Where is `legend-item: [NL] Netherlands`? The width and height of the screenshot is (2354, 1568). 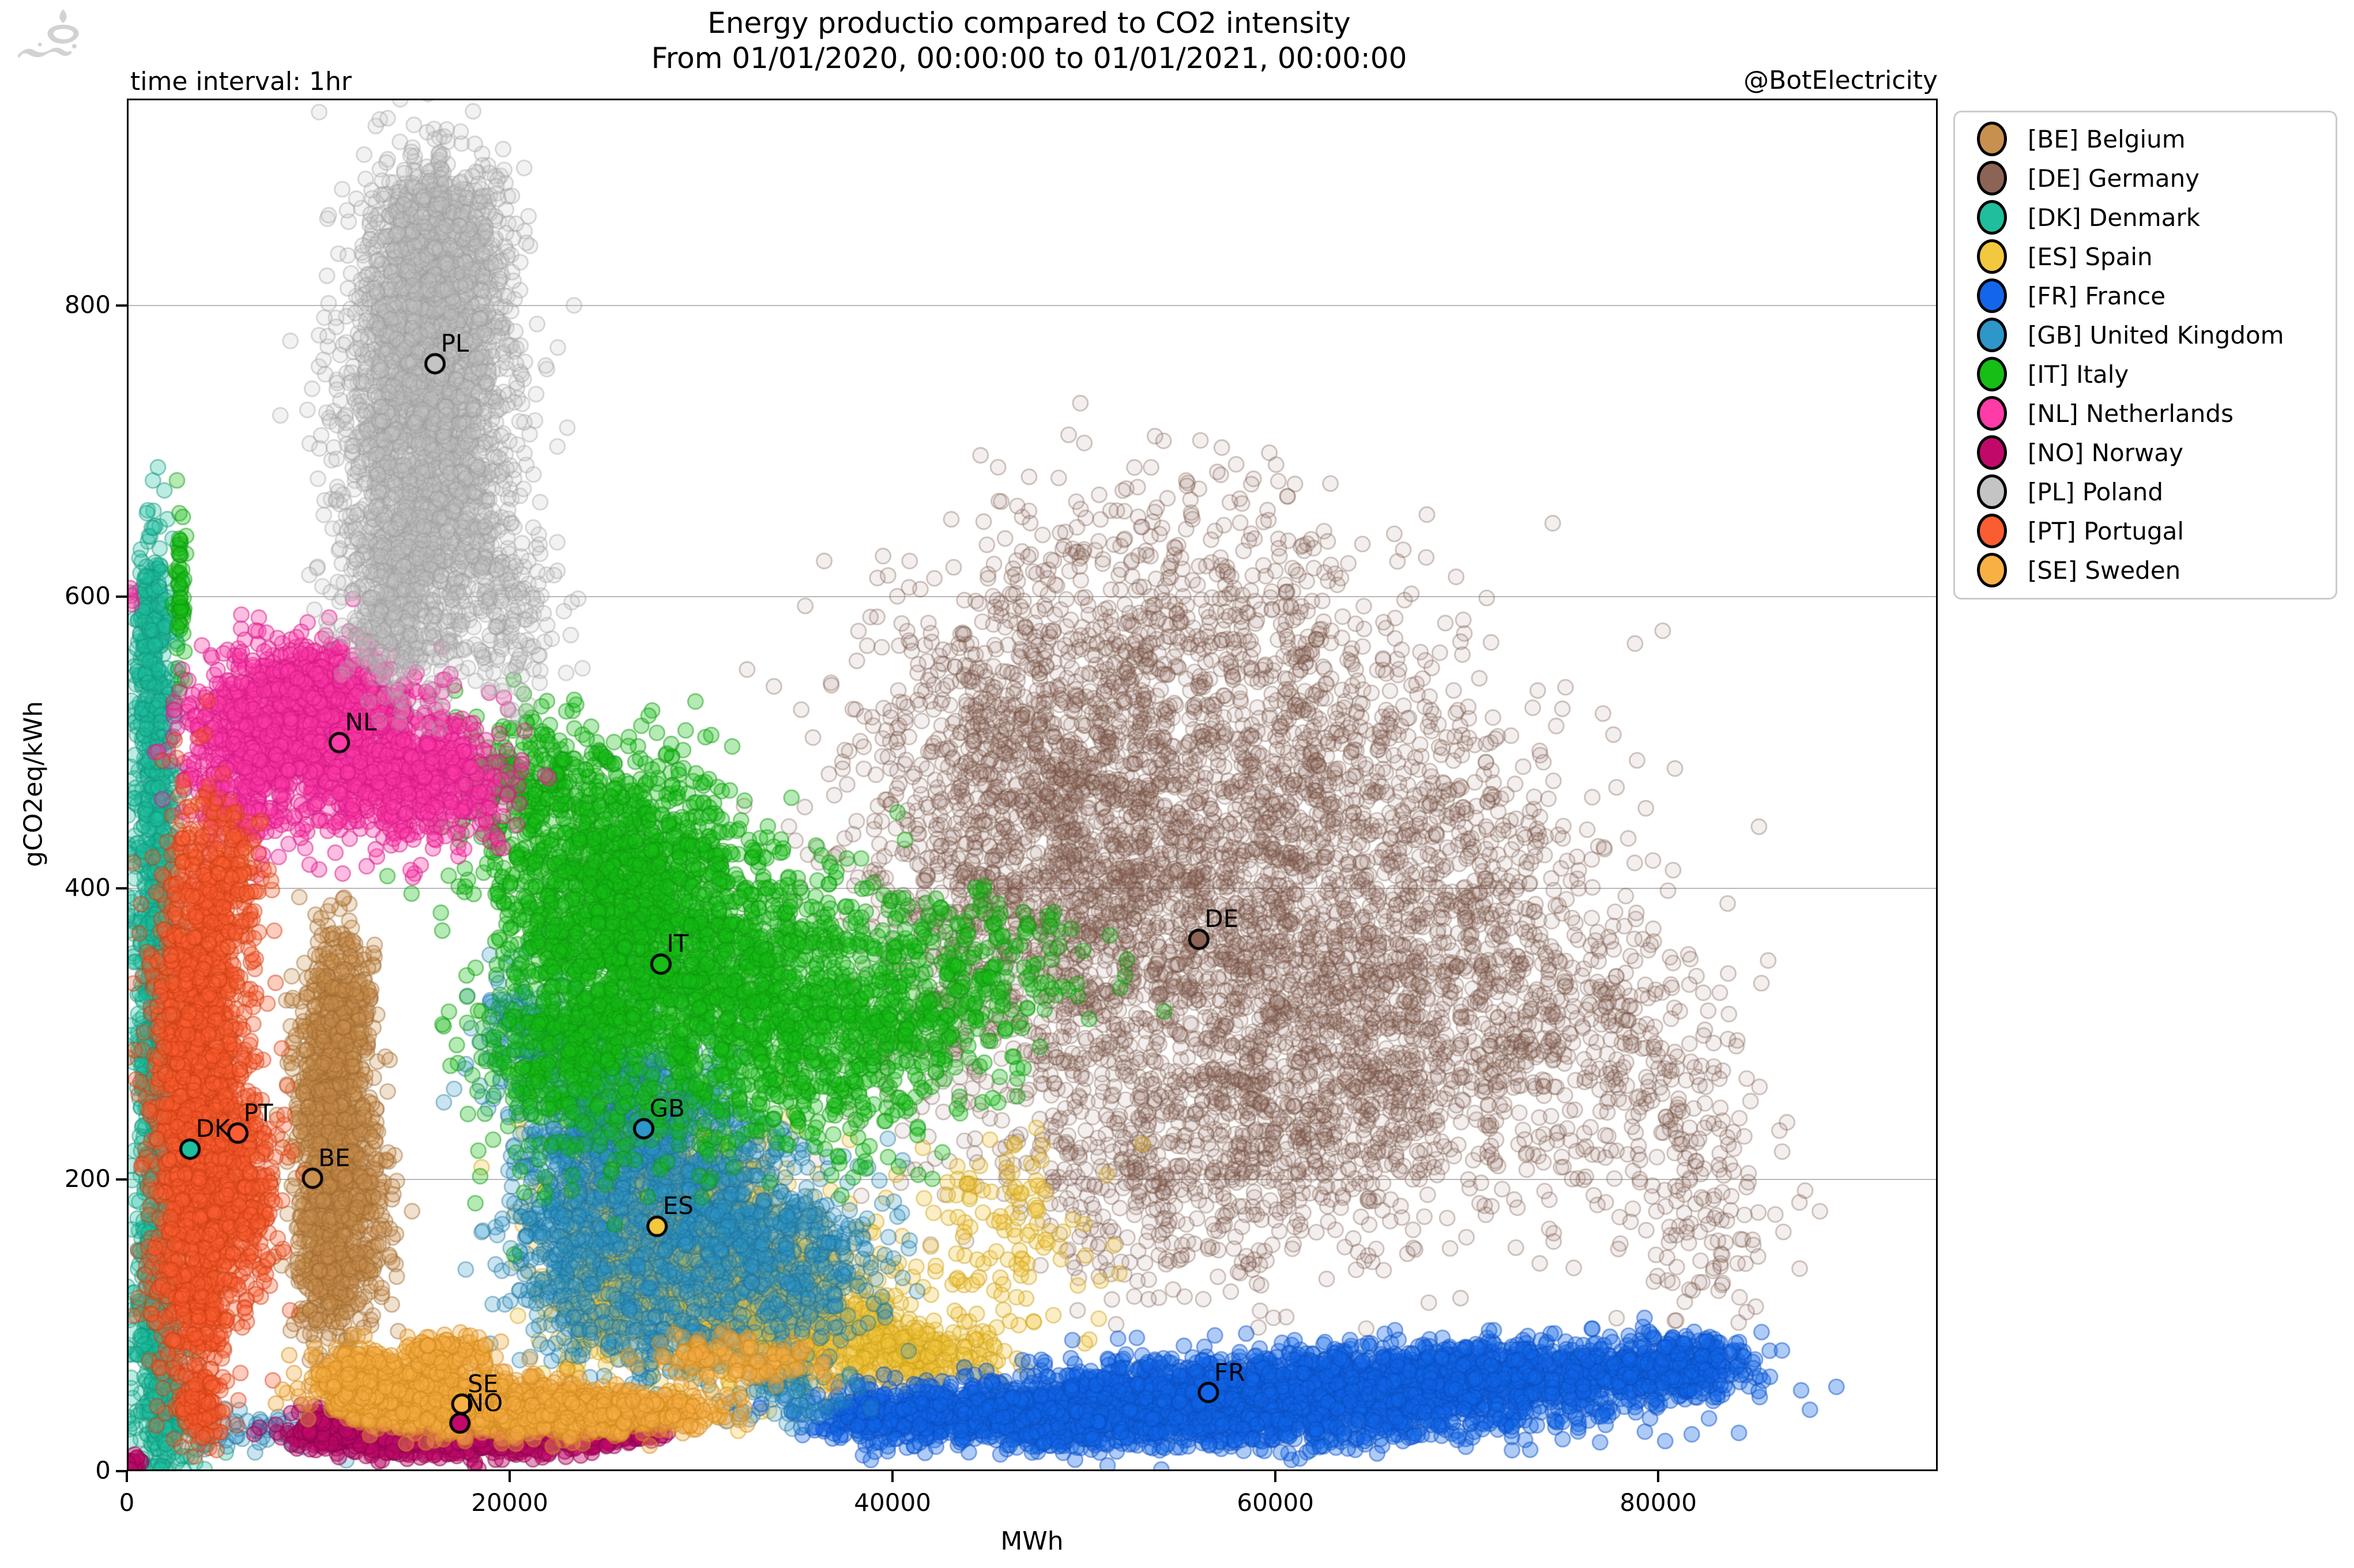
legend-item: [NL] Netherlands is located at coordinates (2145, 413).